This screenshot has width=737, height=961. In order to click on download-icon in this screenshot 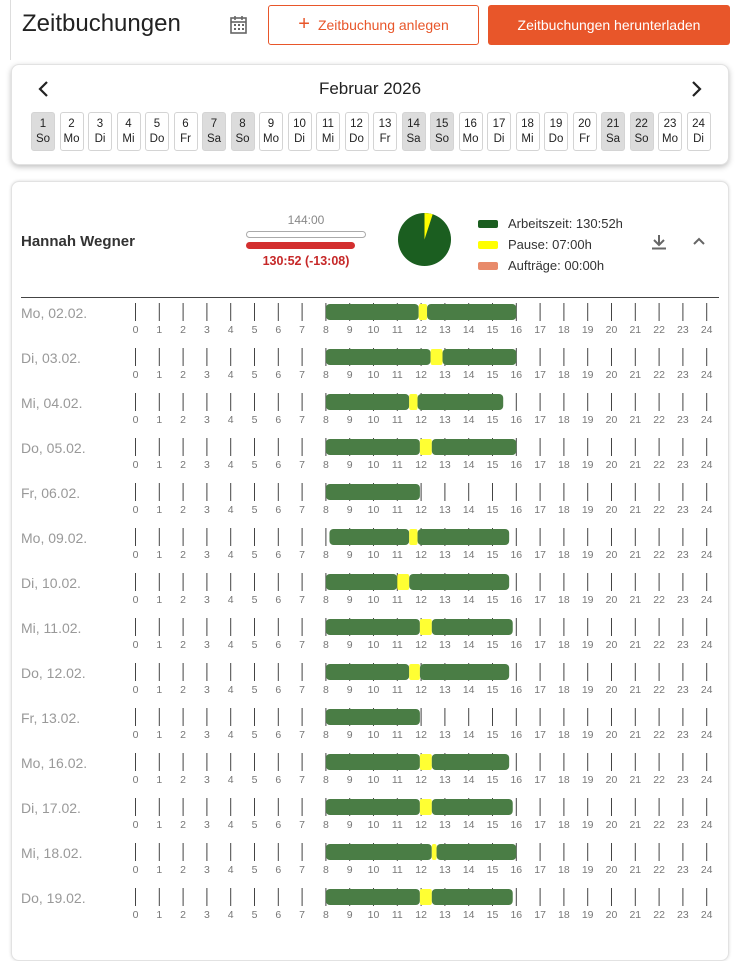, I will do `click(659, 242)`.